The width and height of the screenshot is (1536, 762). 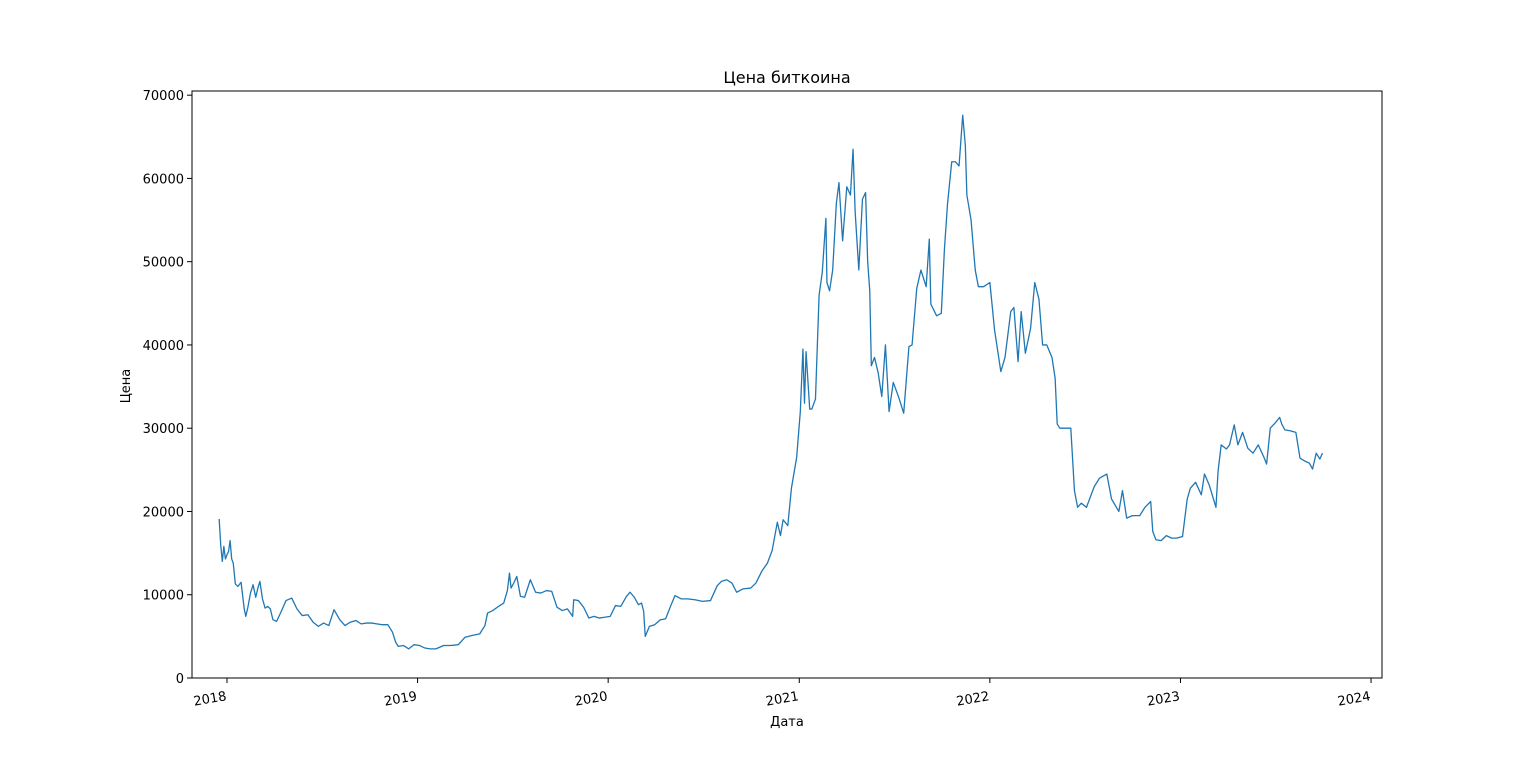 What do you see at coordinates (787, 722) in the screenshot?
I see `x-axis-title: Дата` at bounding box center [787, 722].